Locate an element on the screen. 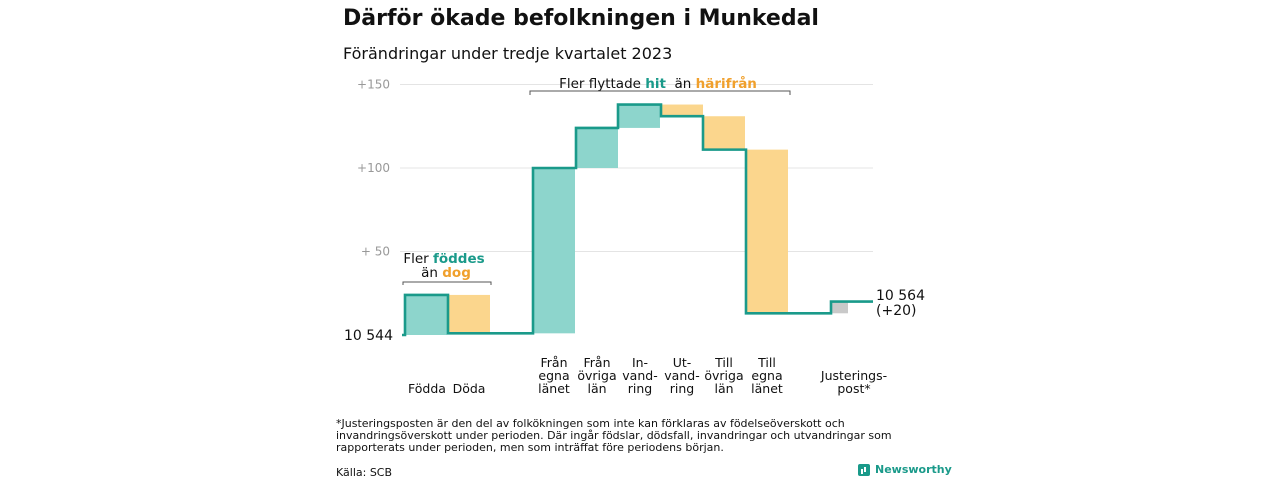 The width and height of the screenshot is (1280, 480). category-label: Döda is located at coordinates (469, 388).